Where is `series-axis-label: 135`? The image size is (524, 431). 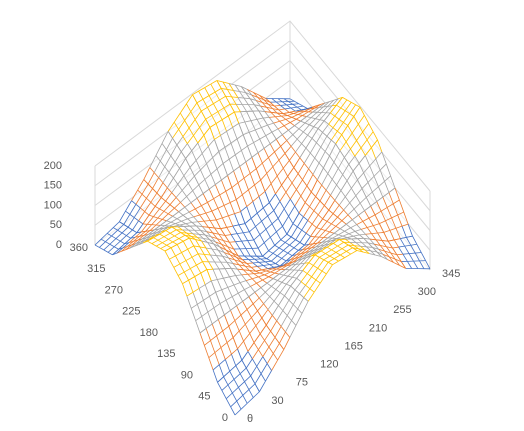 series-axis-label: 135 is located at coordinates (166, 354).